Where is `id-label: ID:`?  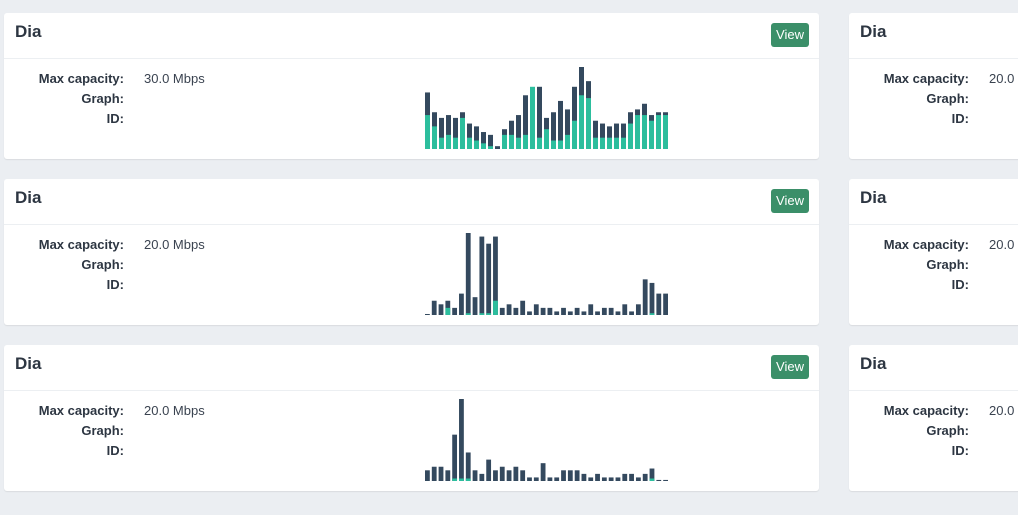 id-label: ID: is located at coordinates (960, 450).